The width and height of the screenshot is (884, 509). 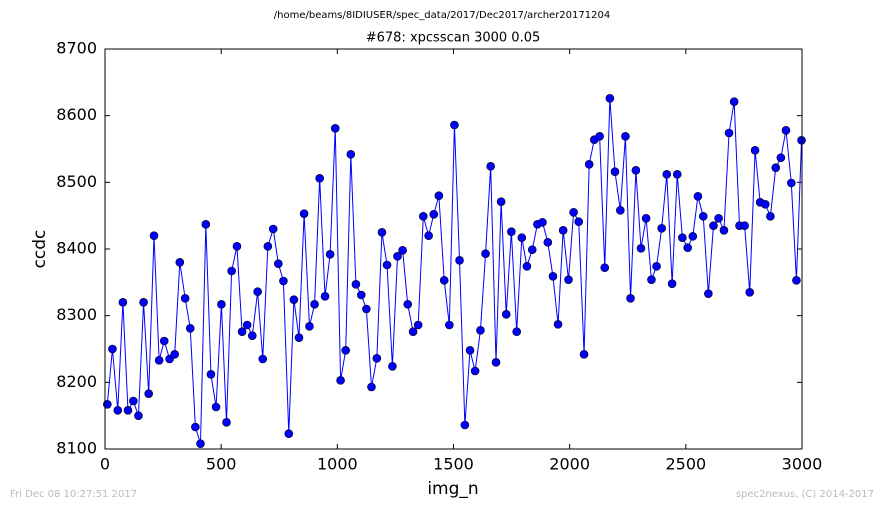 What do you see at coordinates (453, 38) in the screenshot?
I see `chart-subtitle: #678: xpcsscan 3000 0.05` at bounding box center [453, 38].